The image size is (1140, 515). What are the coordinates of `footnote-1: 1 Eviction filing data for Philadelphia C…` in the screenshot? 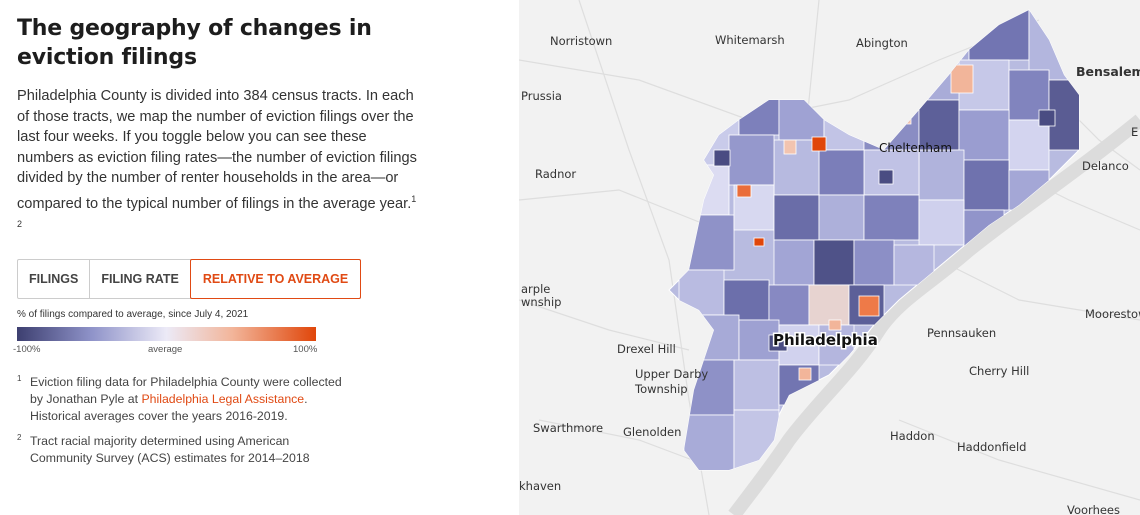 It's located at (182, 399).